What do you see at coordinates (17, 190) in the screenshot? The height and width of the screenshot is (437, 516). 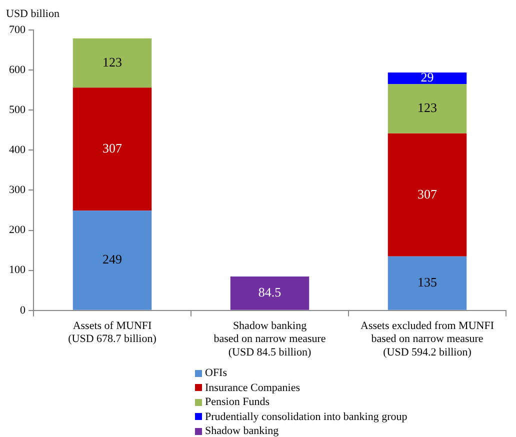 I see `y-tick-label: 300` at bounding box center [17, 190].